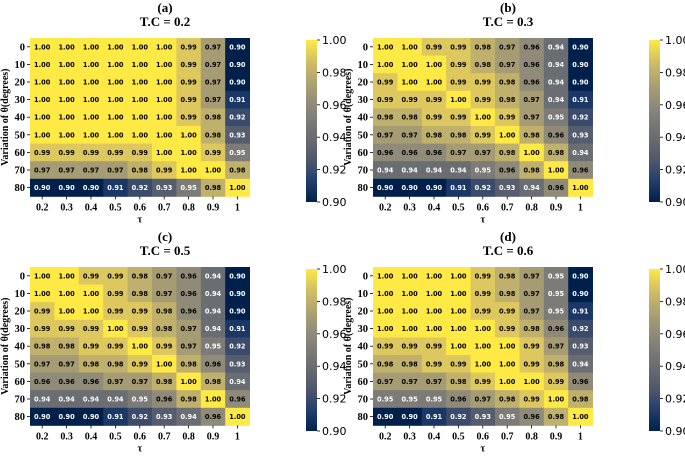 The height and width of the screenshot is (458, 685). What do you see at coordinates (139, 219) in the screenshot?
I see `x-axis-label: τ` at bounding box center [139, 219].